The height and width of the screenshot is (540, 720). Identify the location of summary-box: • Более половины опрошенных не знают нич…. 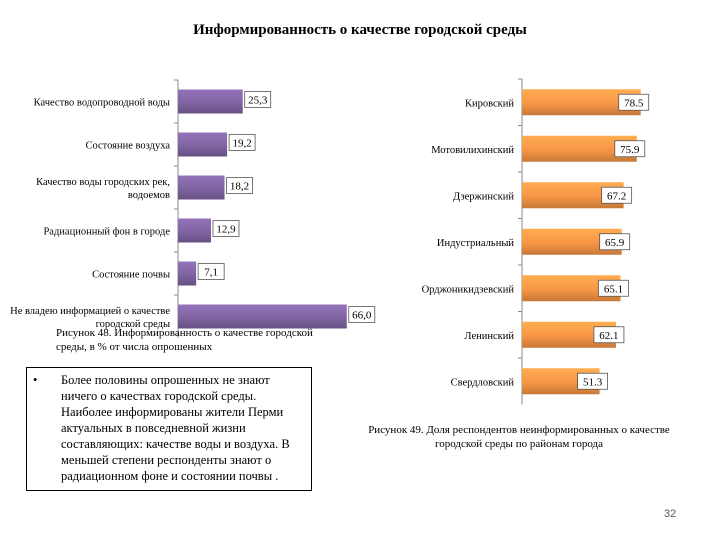
(169, 429).